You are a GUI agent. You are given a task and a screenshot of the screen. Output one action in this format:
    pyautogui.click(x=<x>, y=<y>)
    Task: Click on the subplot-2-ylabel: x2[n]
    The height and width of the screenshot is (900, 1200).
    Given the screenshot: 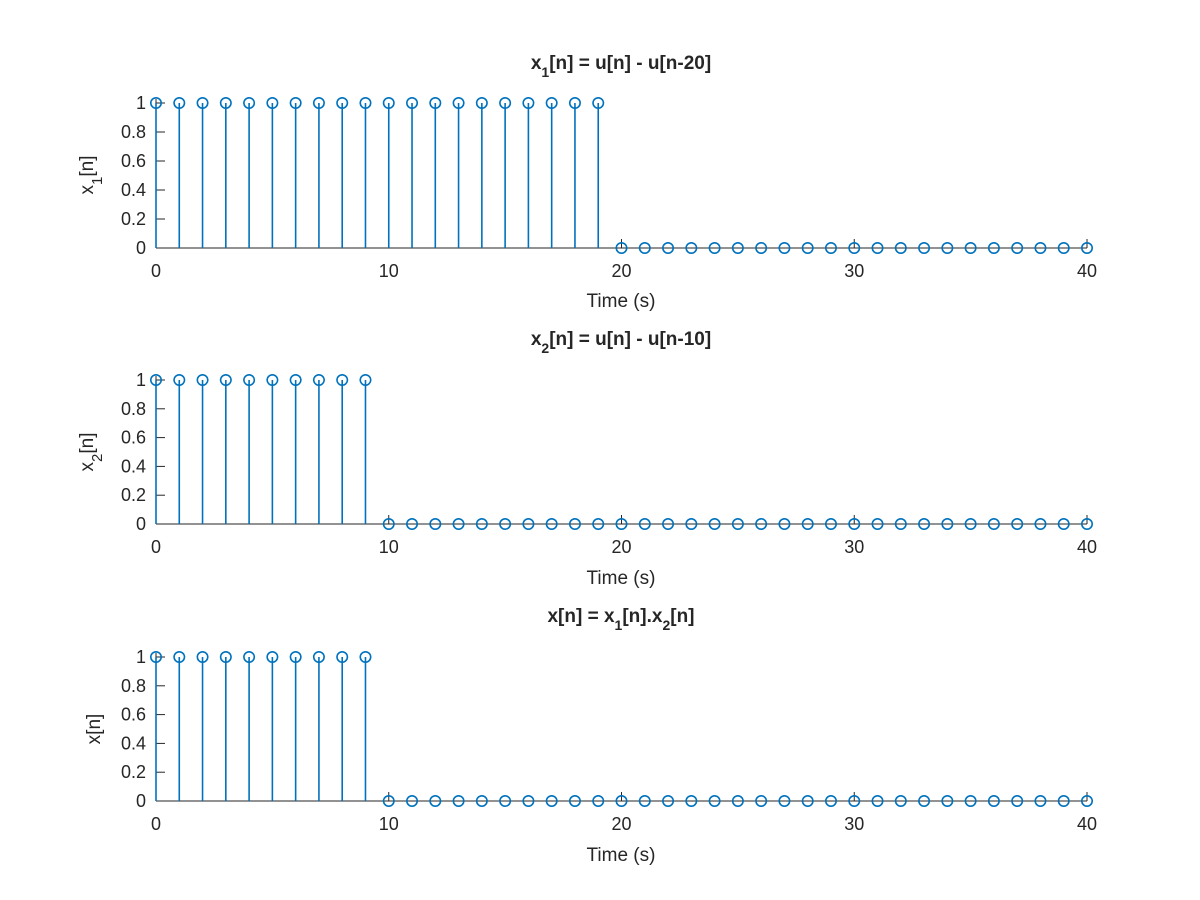 What is the action you would take?
    pyautogui.click(x=91, y=452)
    